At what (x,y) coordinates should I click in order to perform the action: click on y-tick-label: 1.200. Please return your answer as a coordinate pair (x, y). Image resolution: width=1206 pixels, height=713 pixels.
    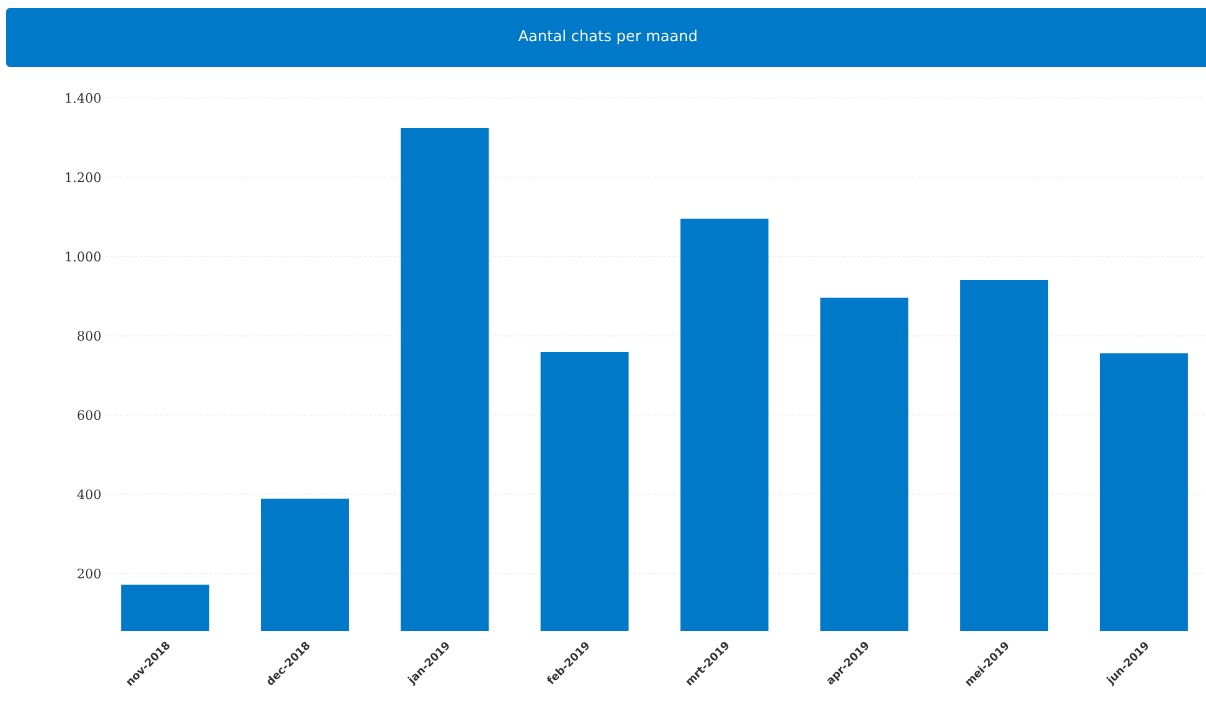
    Looking at the image, I should click on (83, 177).